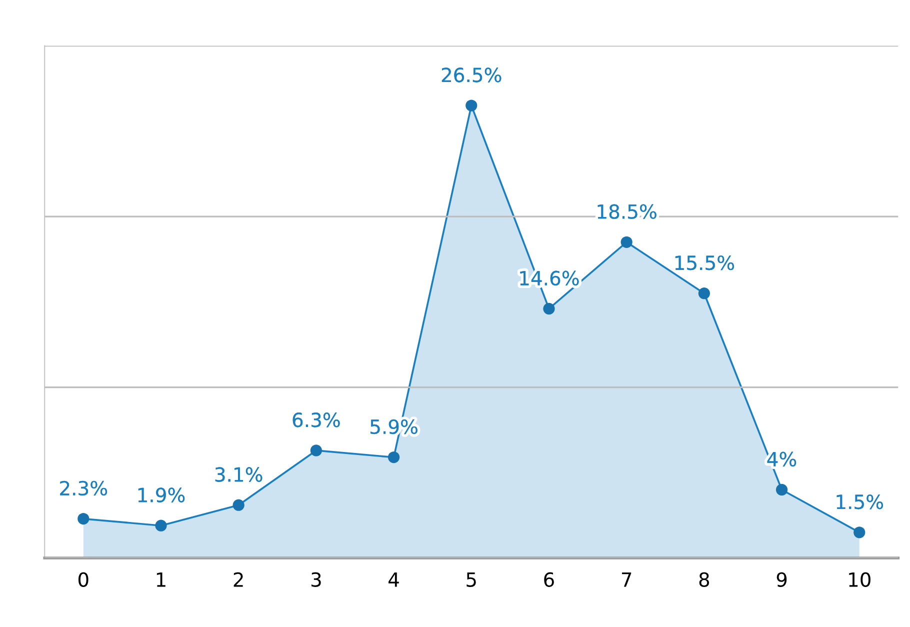  What do you see at coordinates (238, 474) in the screenshot?
I see `data-label: 3.1%` at bounding box center [238, 474].